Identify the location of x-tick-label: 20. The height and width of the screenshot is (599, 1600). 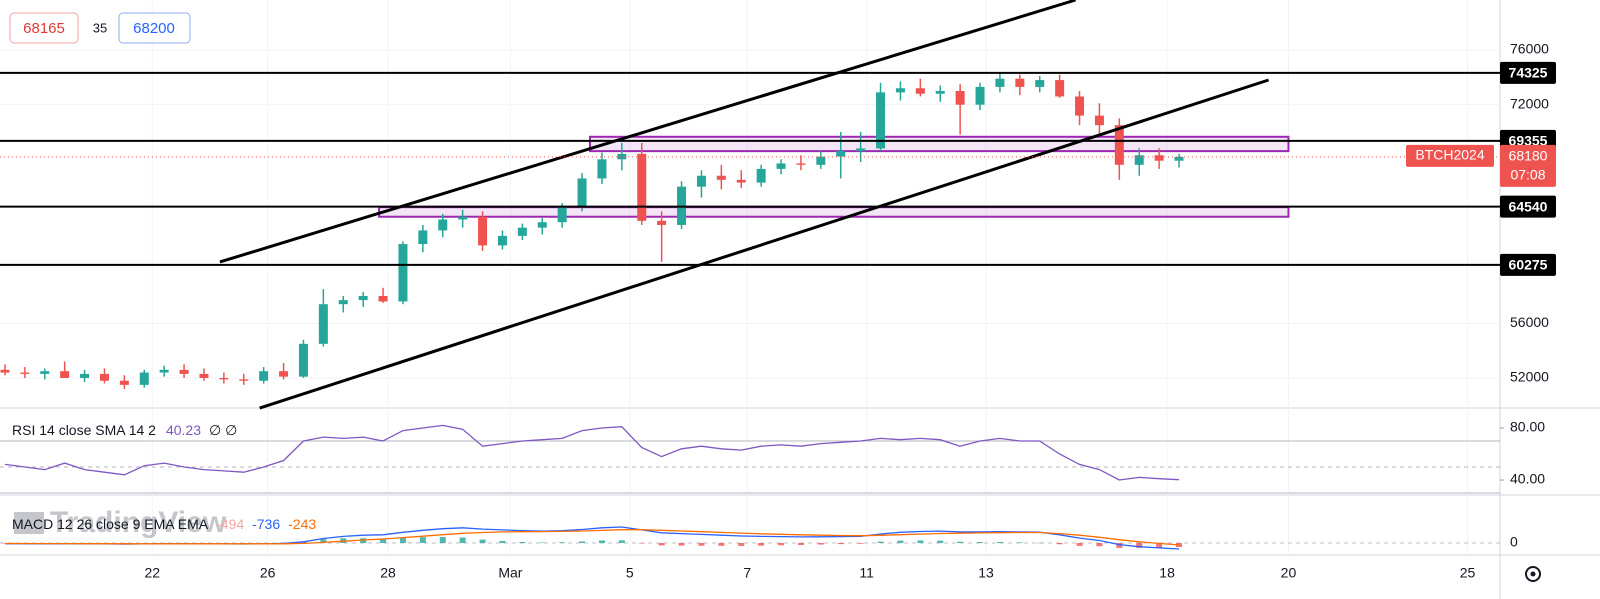
(1289, 573).